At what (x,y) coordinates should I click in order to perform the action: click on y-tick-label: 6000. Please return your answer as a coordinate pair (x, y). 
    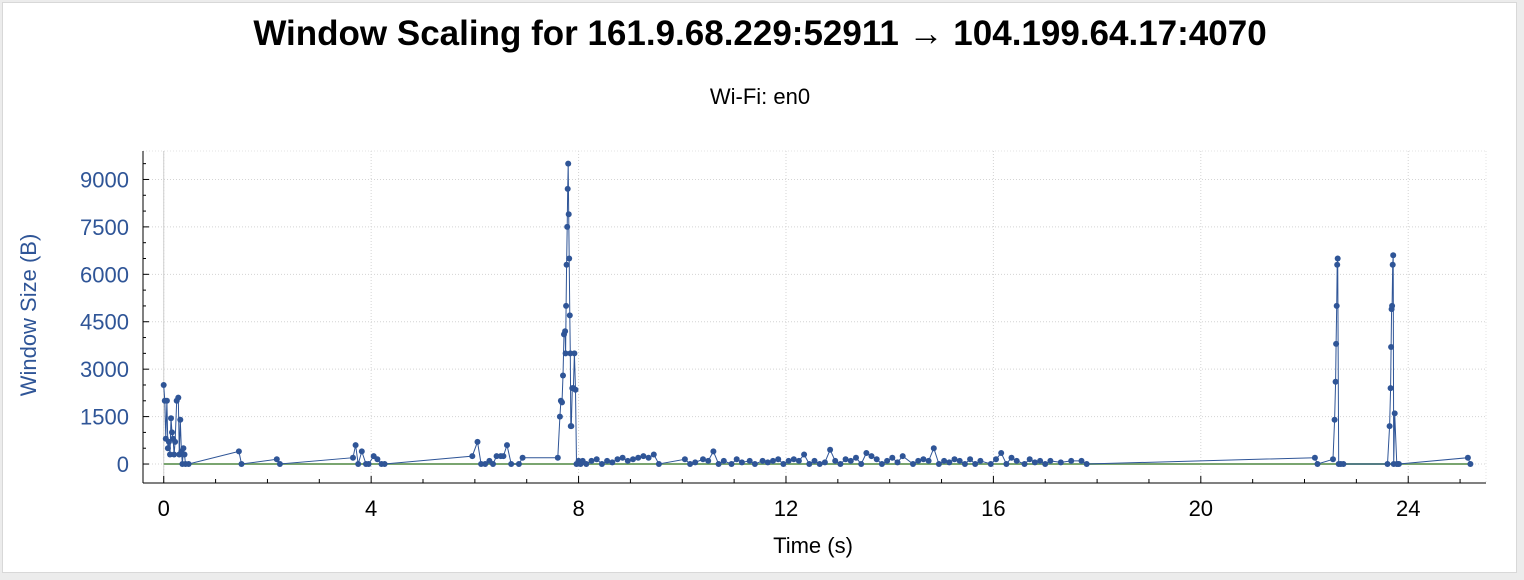
    Looking at the image, I should click on (104, 274).